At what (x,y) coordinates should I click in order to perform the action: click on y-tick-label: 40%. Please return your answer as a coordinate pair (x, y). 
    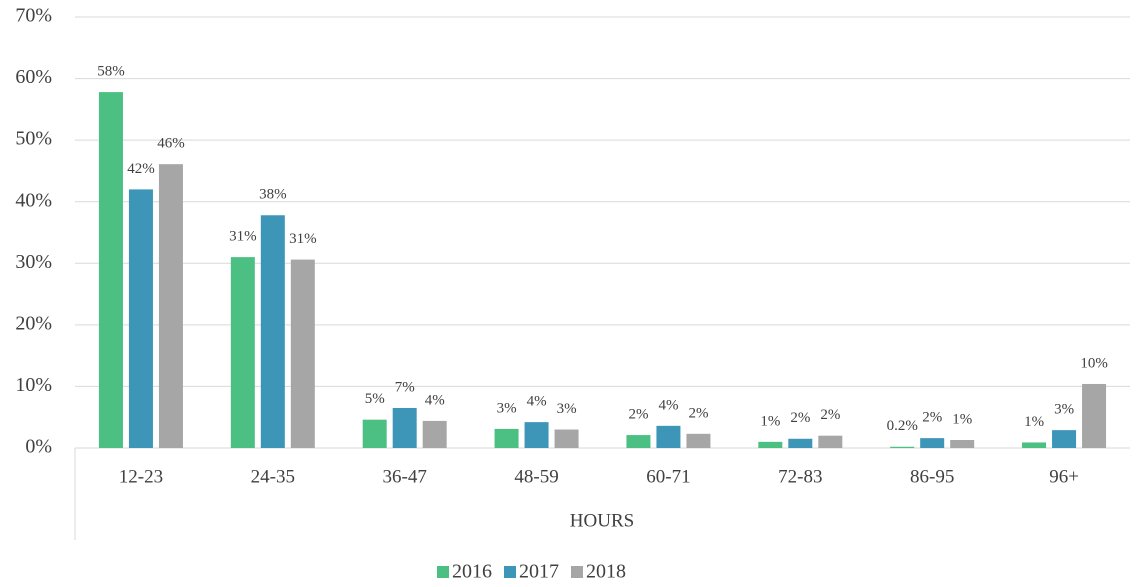
    Looking at the image, I should click on (33, 200).